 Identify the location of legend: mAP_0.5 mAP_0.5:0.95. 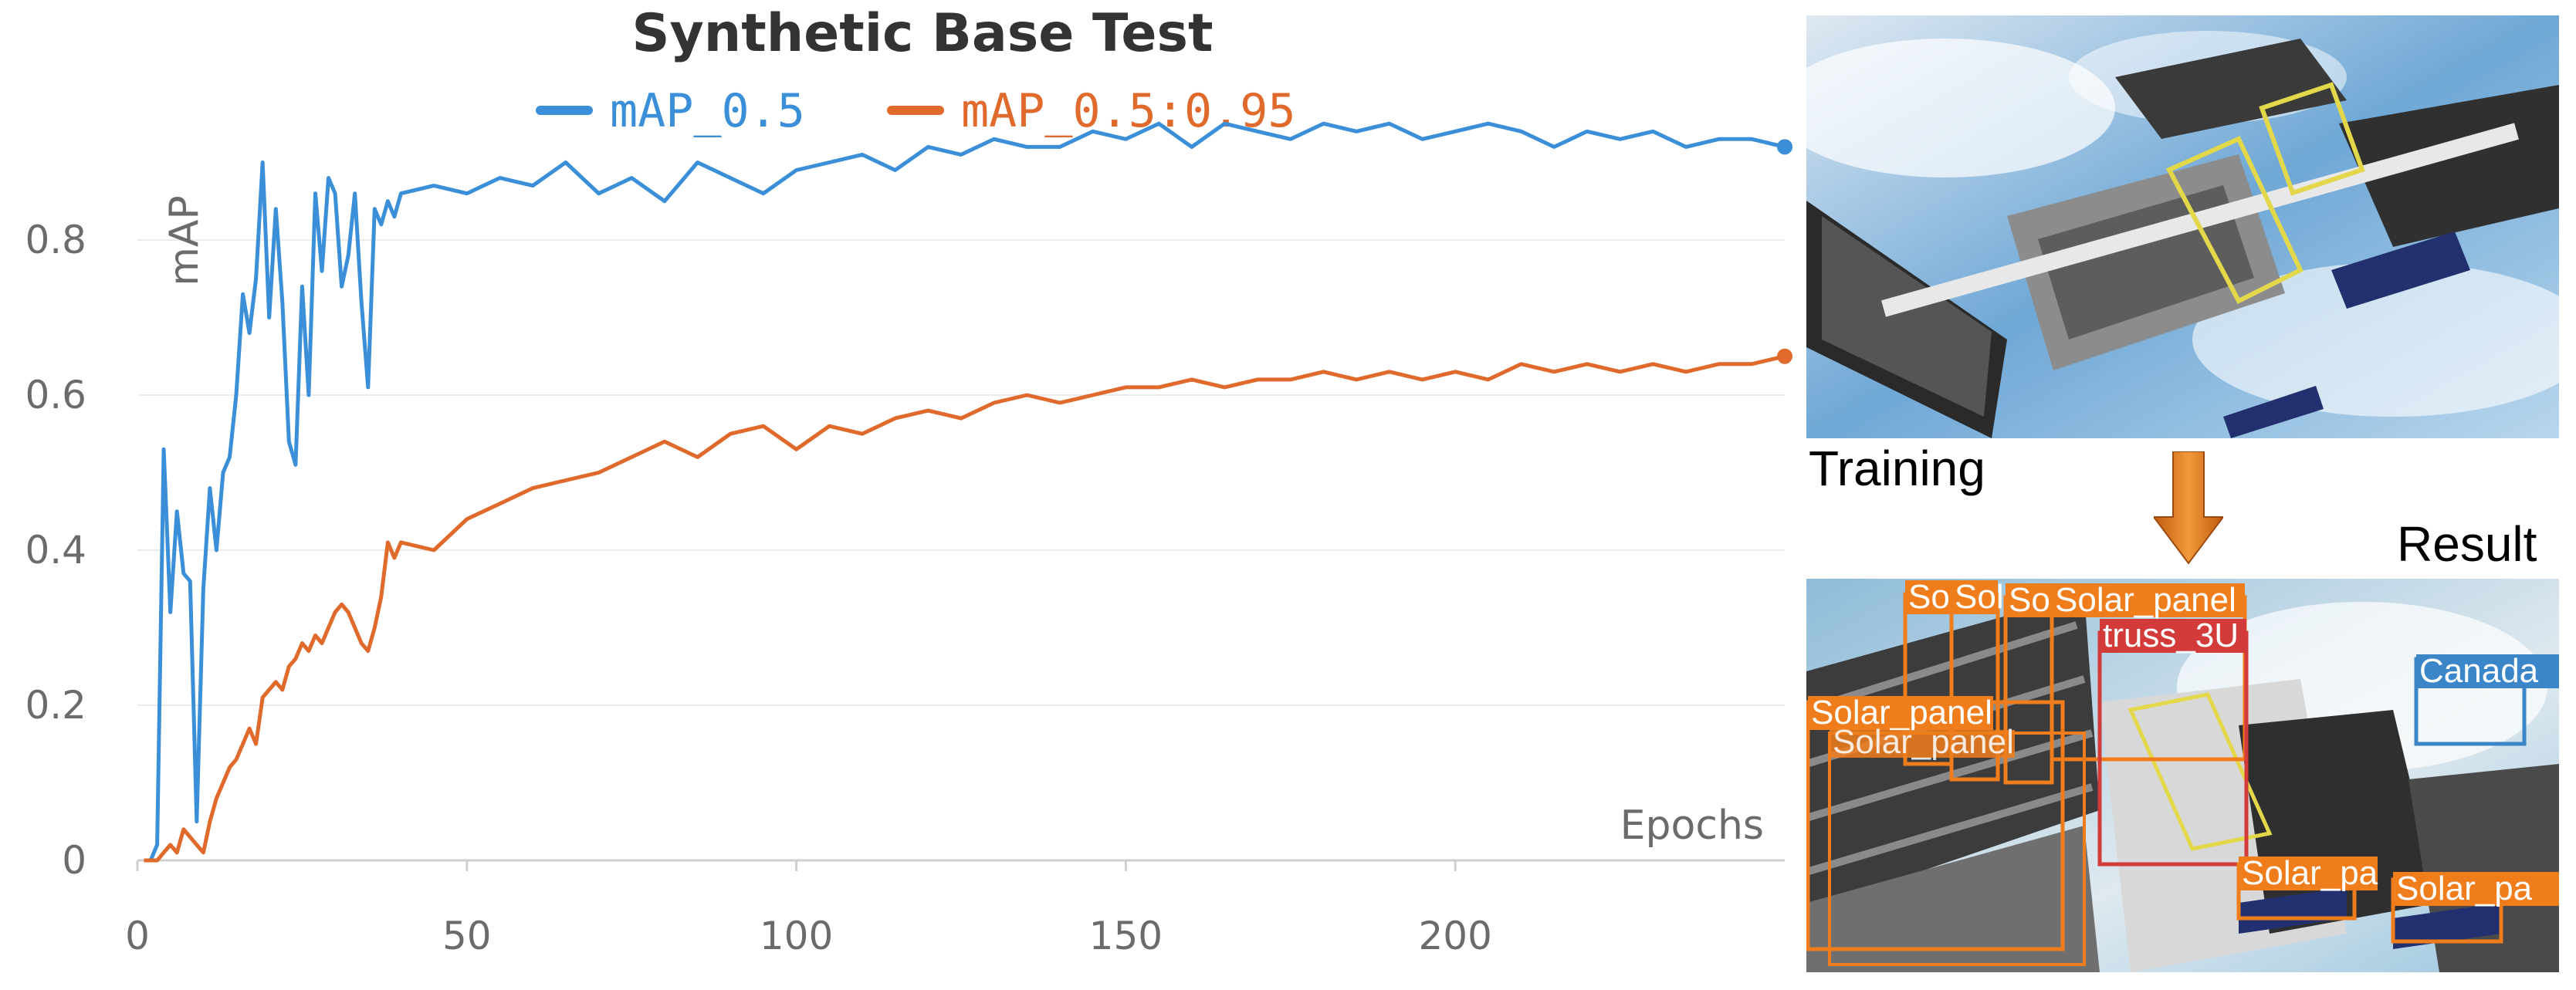
(916, 111).